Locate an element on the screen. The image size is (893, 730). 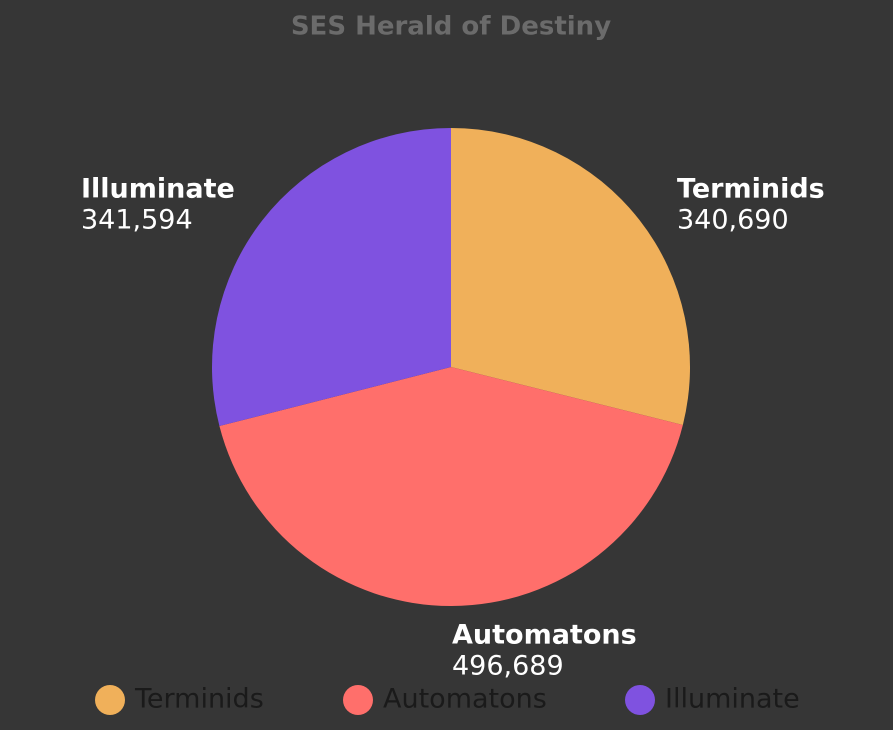
chart-title: SES Herald of Destiny is located at coordinates (451, 27).